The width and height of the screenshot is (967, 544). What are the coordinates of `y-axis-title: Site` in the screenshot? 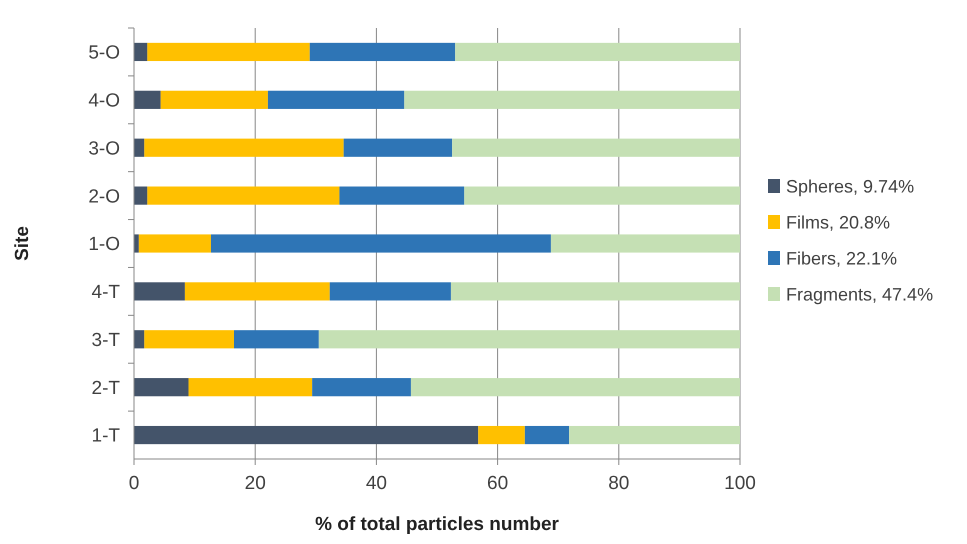 It's located at (22, 243).